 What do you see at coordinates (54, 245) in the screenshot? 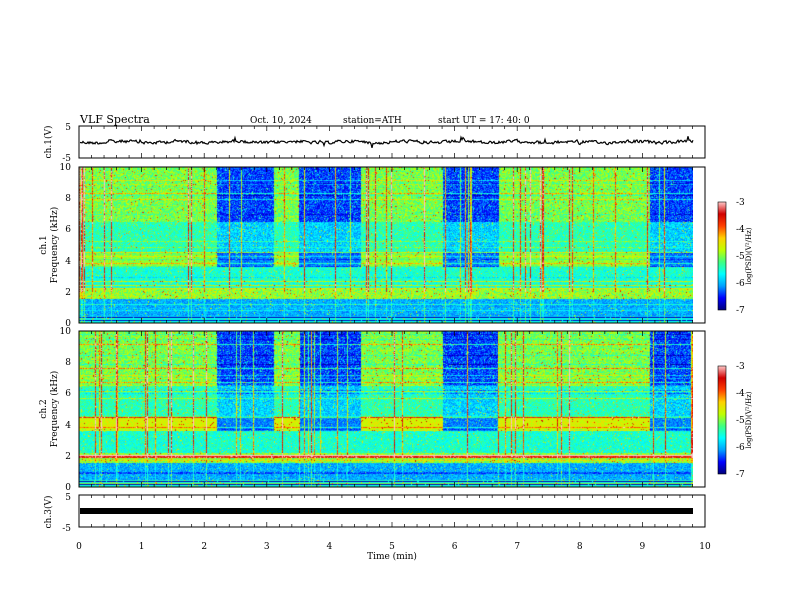
I see `ch1-spec-ylabel: Frequency (kHz)` at bounding box center [54, 245].